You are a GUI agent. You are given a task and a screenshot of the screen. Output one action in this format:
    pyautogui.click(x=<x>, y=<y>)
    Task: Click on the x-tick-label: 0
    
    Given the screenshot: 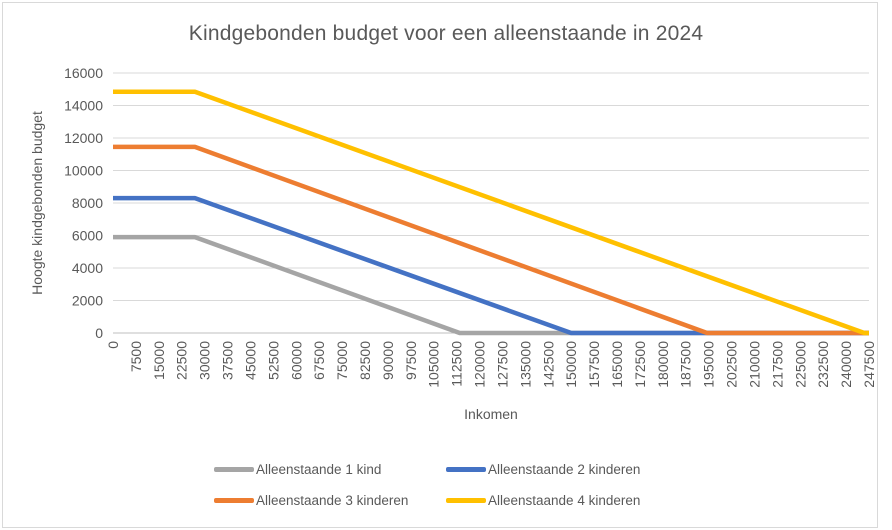 What is the action you would take?
    pyautogui.click(x=113, y=345)
    